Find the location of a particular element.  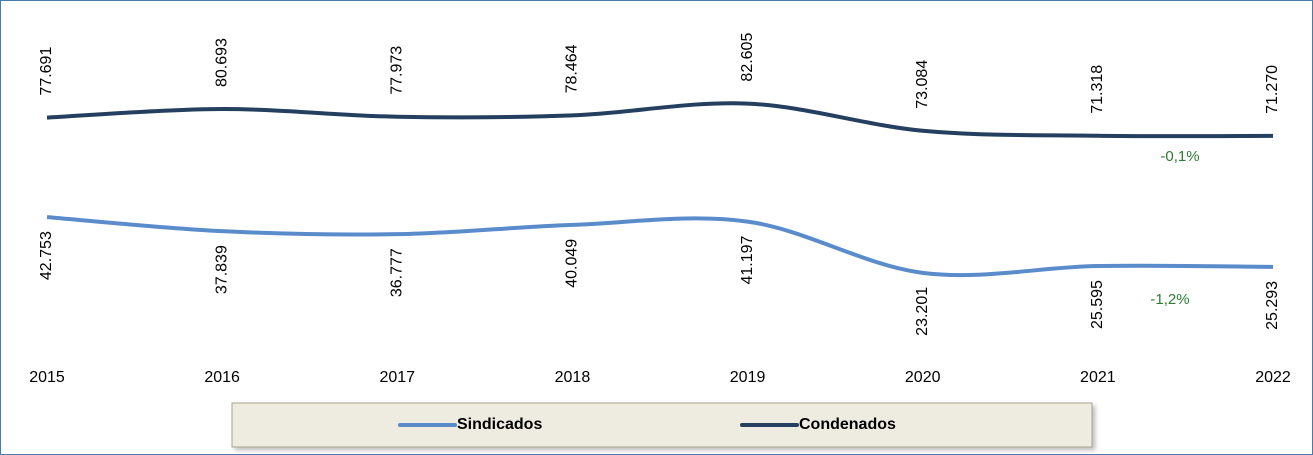

x-tick-label: 2016 is located at coordinates (222, 377).